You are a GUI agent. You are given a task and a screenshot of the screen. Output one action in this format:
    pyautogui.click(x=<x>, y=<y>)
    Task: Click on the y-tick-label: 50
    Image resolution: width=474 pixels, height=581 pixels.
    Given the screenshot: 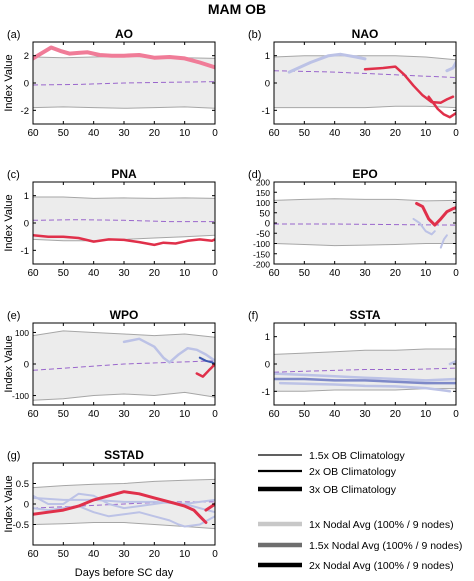 What is the action you would take?
    pyautogui.click(x=264, y=213)
    